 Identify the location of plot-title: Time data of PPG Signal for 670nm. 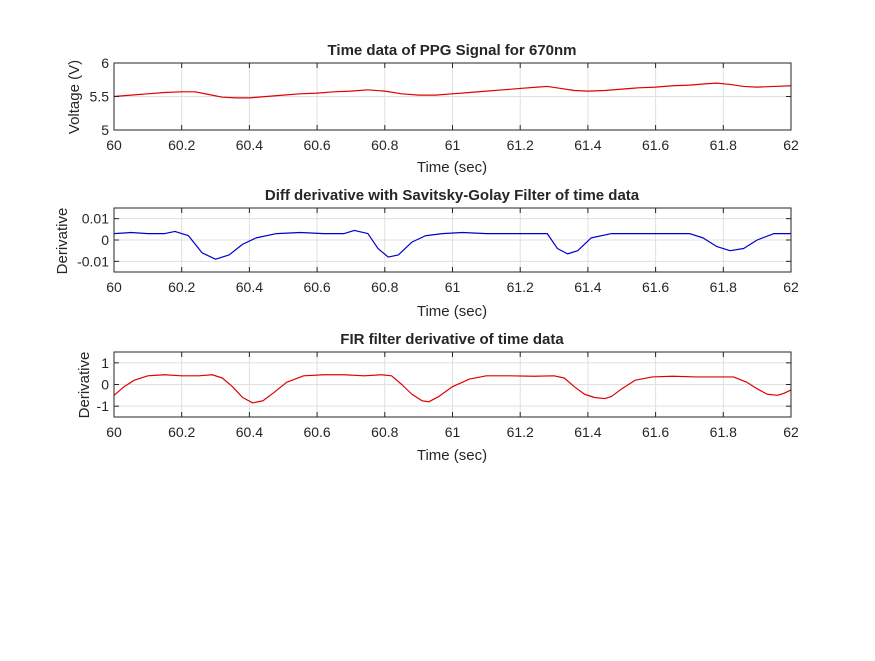
(452, 50).